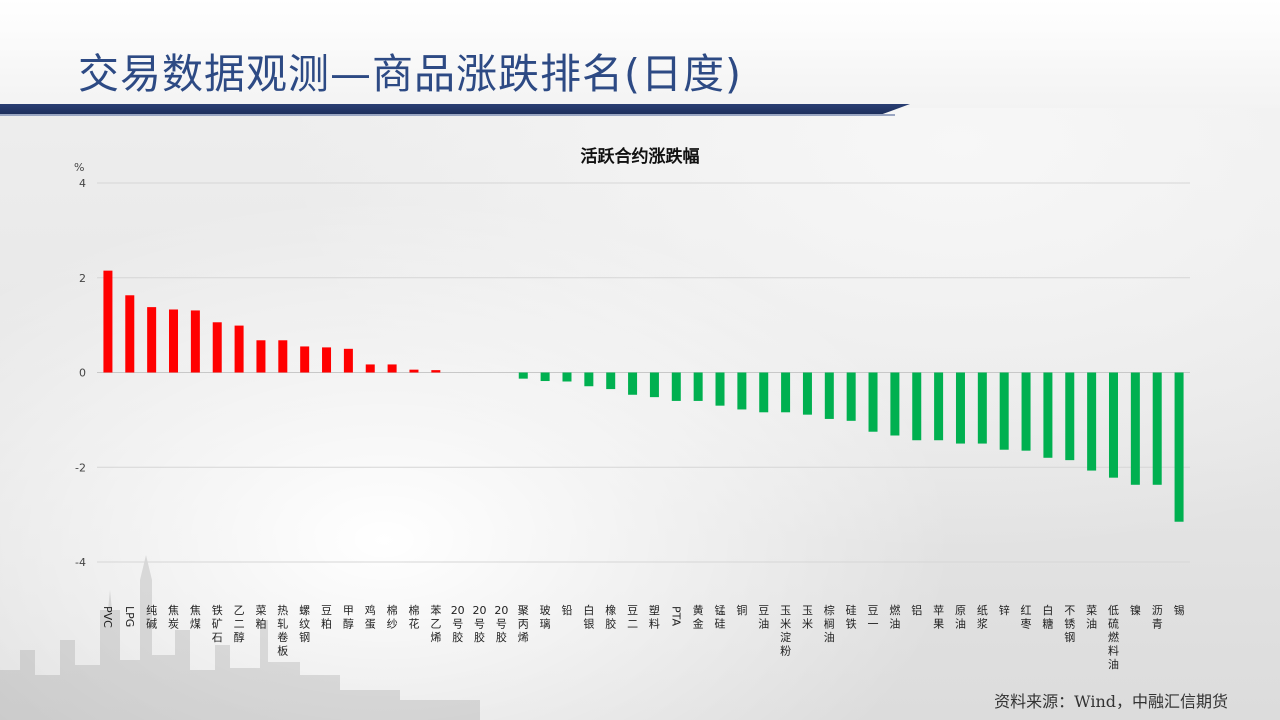 The width and height of the screenshot is (1280, 720). Describe the element at coordinates (82, 278) in the screenshot. I see `y-tick-label: 2` at that location.